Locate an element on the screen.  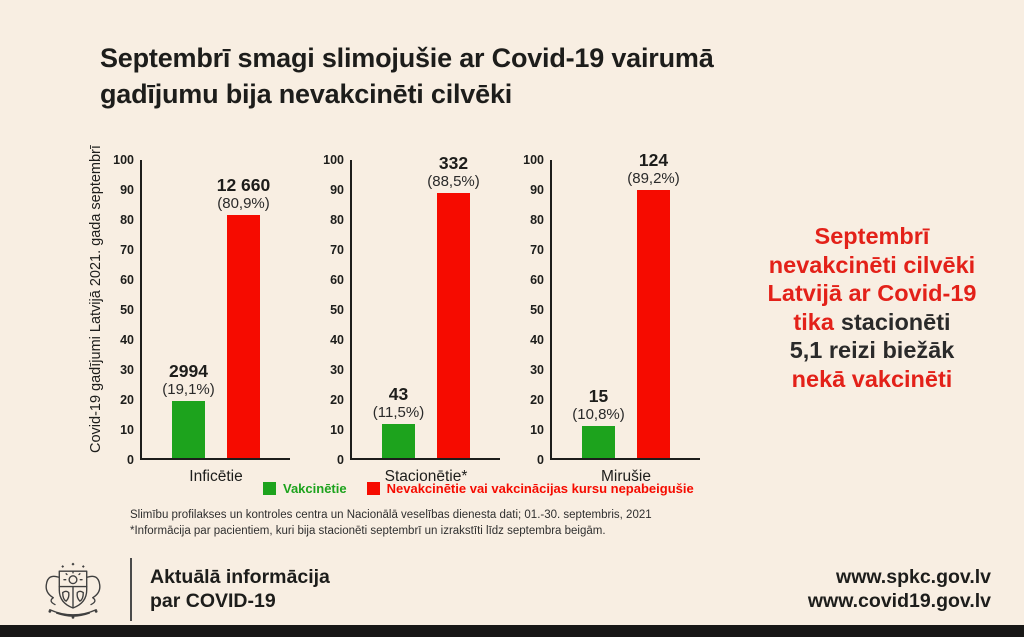
bar-value-label: 43 (11,5%) is located at coordinates (399, 403).